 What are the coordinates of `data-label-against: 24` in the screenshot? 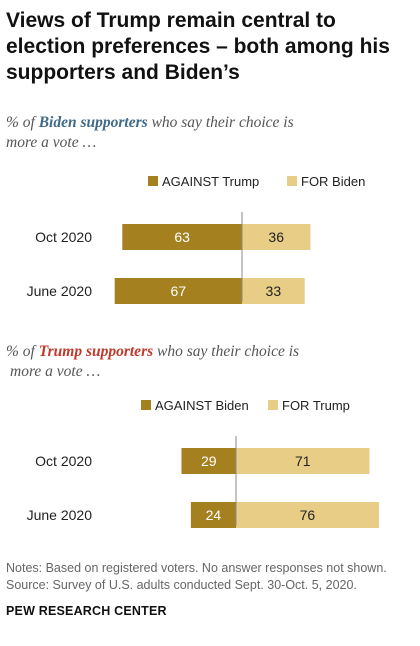 It's located at (214, 515).